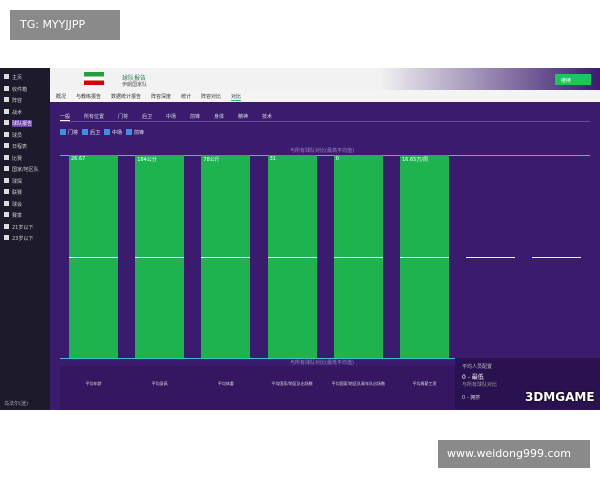 The width and height of the screenshot is (600, 480). Describe the element at coordinates (186, 97) in the screenshot. I see `tab: 统计` at that location.